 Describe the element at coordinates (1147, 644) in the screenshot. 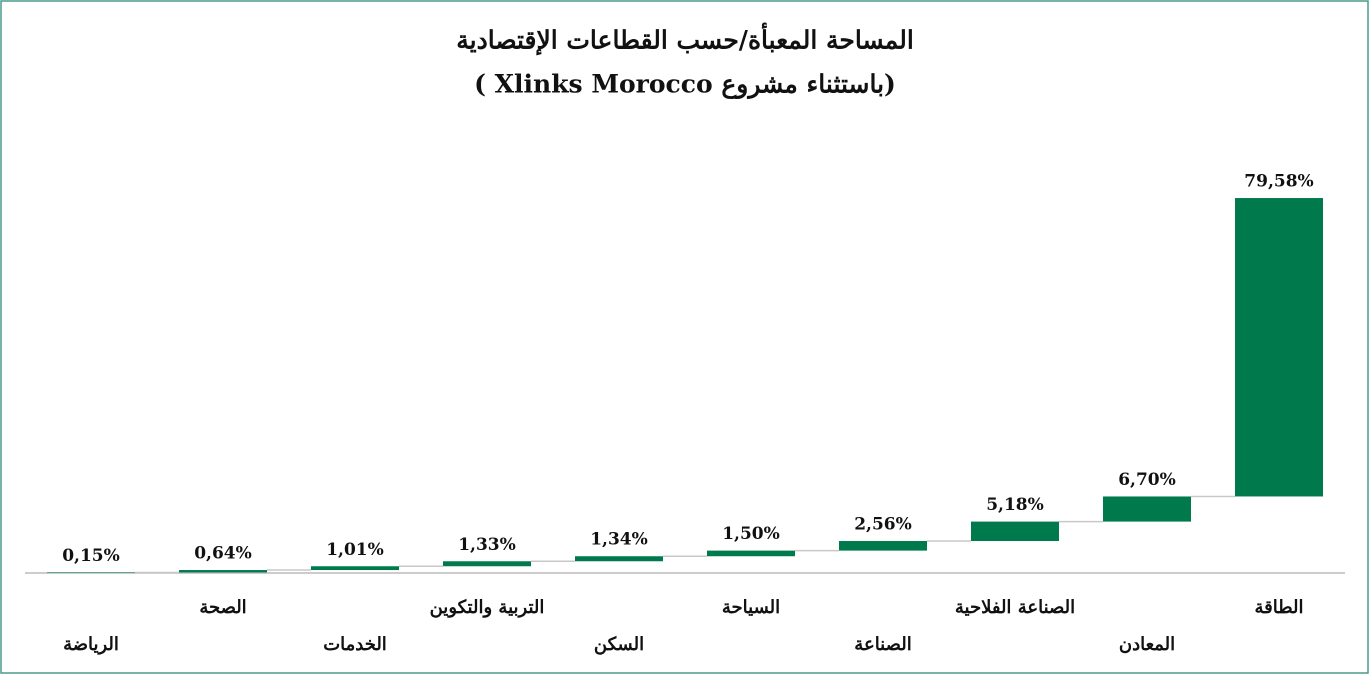

I see `x-tick-label: المعادن` at that location.